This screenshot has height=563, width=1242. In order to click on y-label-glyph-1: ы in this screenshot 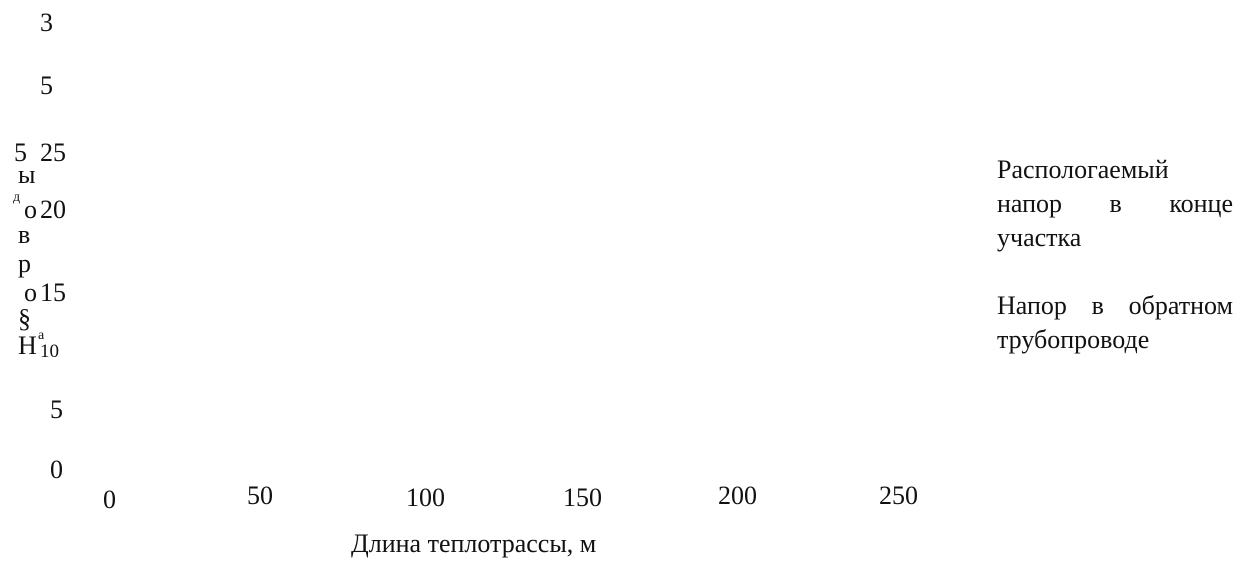, I will do `click(27, 174)`.